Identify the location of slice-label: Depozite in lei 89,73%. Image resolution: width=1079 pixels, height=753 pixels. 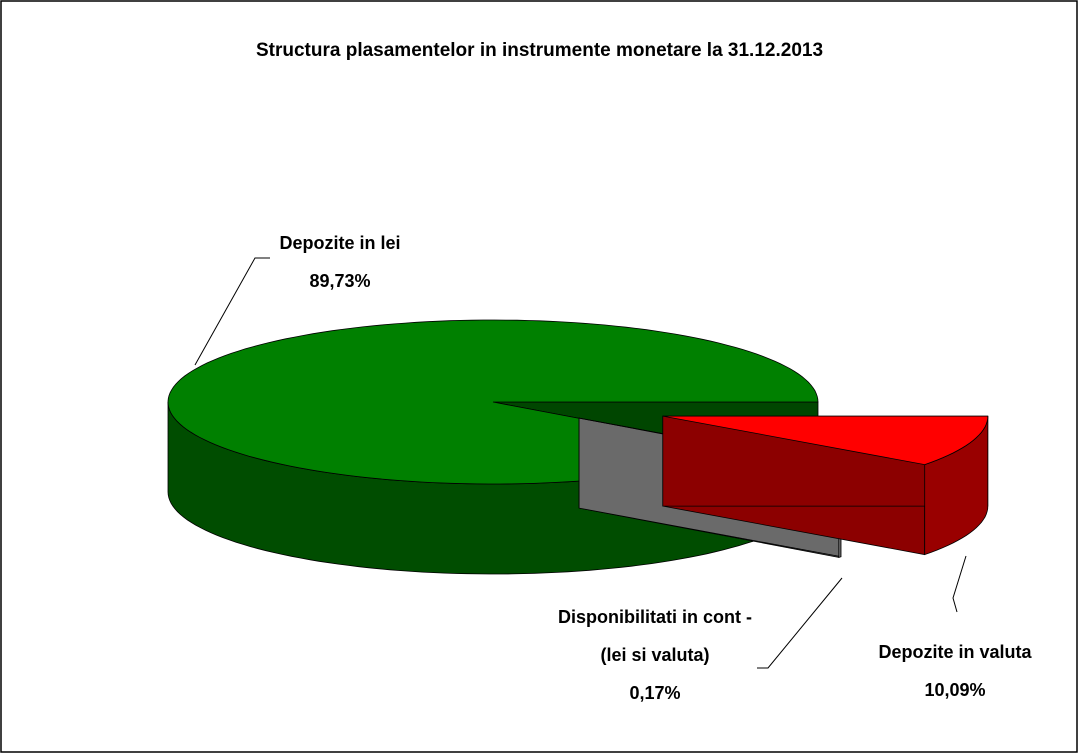
(340, 262).